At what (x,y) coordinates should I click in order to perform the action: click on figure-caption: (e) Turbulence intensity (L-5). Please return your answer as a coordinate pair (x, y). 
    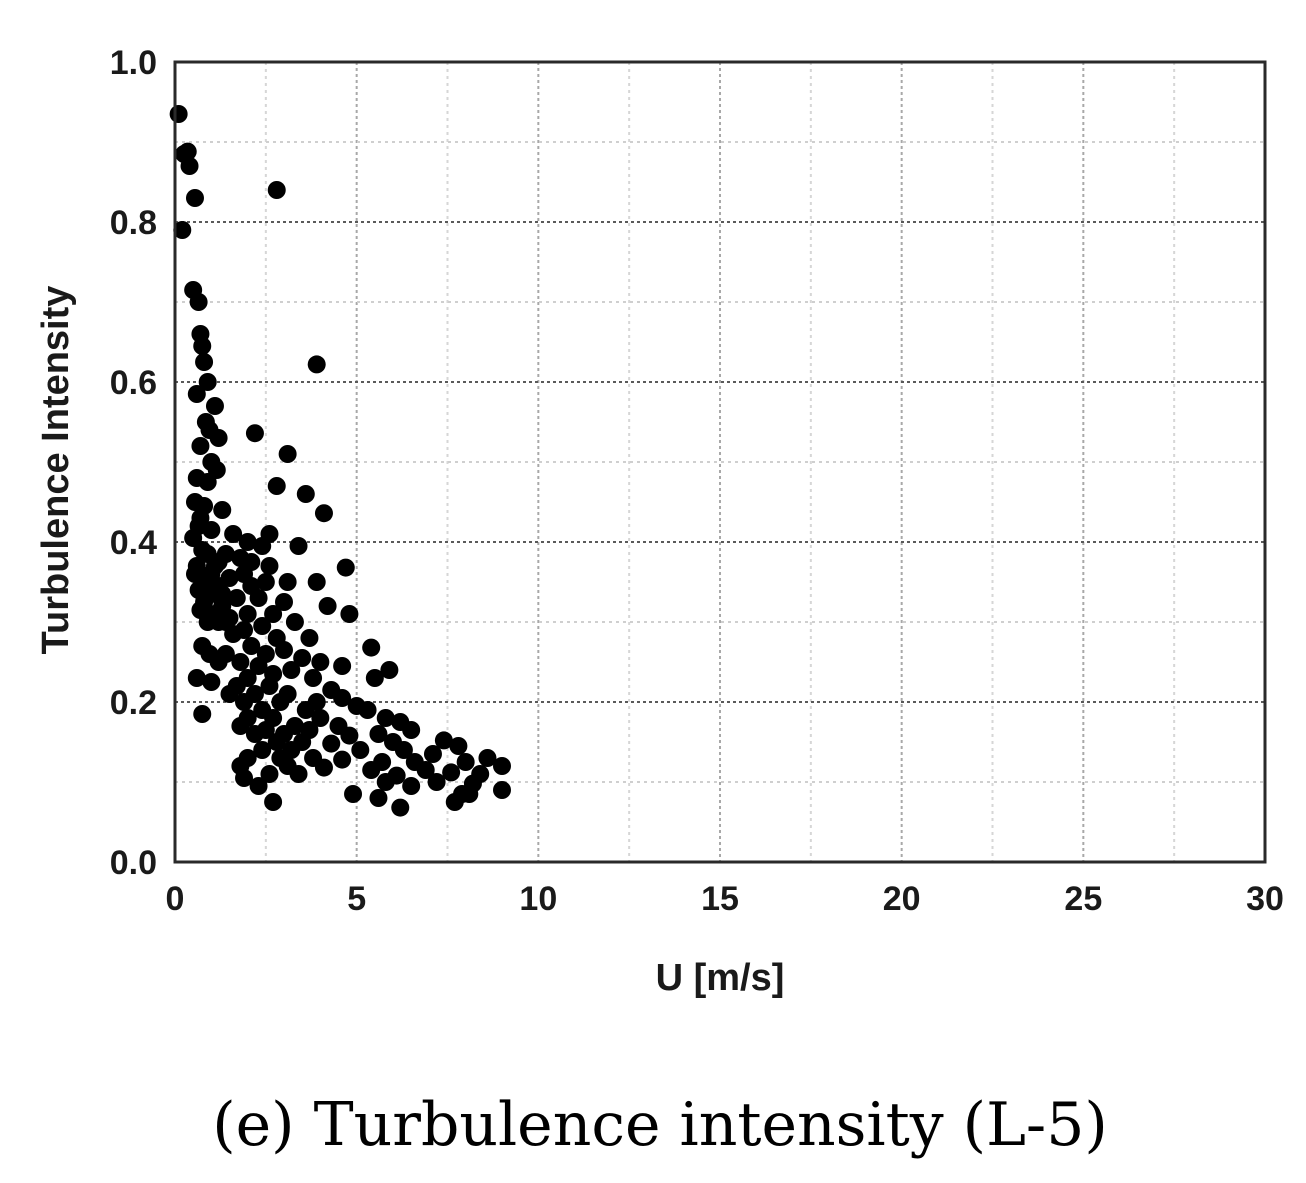
    Looking at the image, I should click on (660, 1125).